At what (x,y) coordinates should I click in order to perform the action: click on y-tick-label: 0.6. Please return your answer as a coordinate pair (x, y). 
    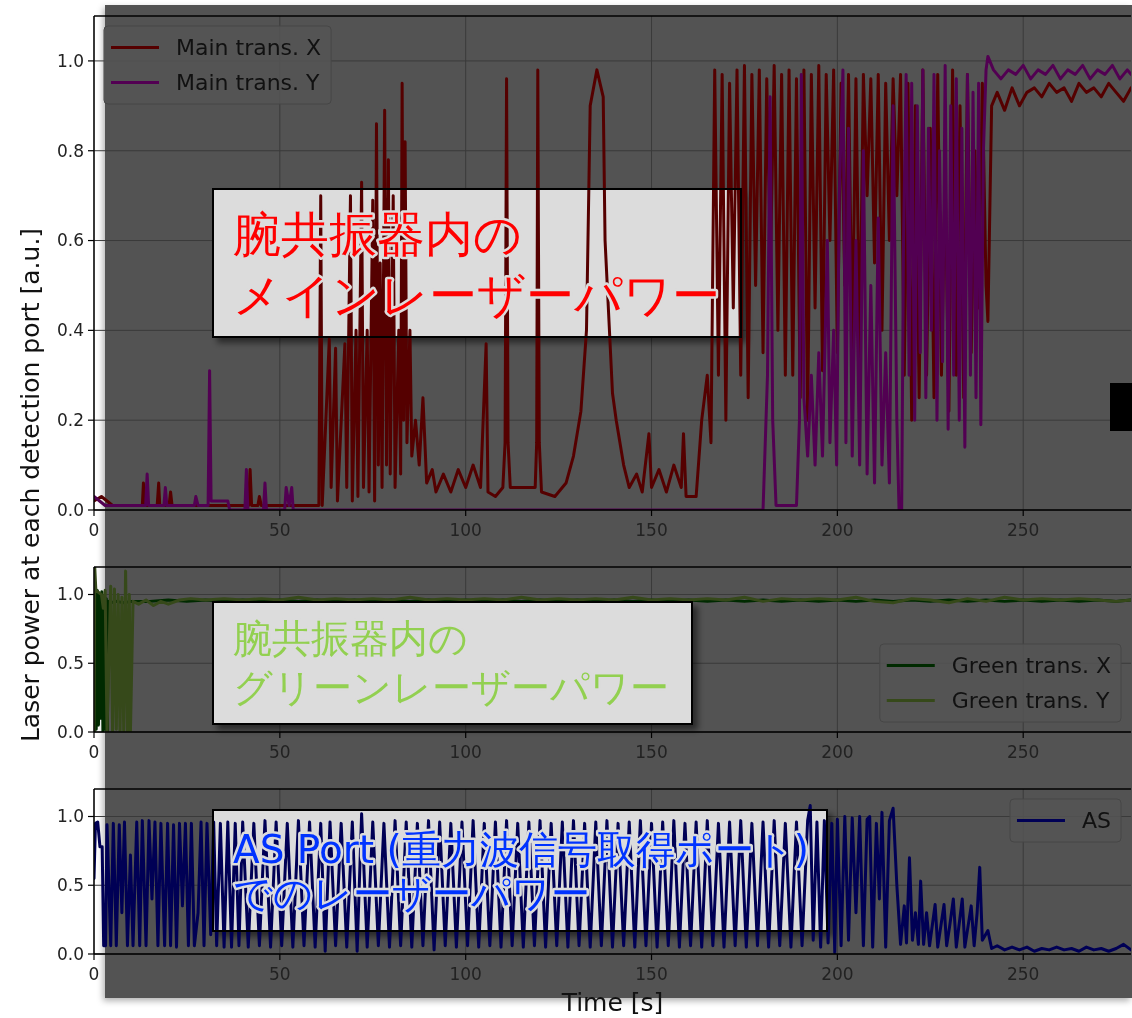
    Looking at the image, I should click on (70, 240).